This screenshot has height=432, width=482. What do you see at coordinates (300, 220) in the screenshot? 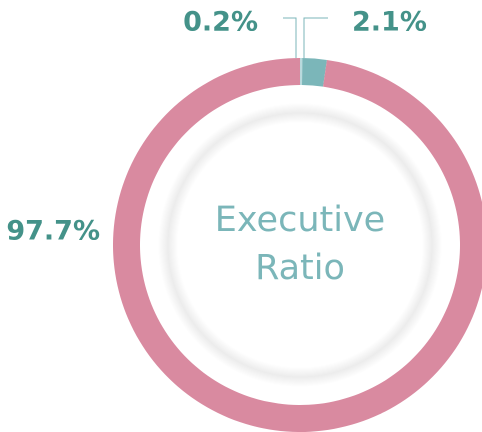
I see `center-text: Executive` at bounding box center [300, 220].